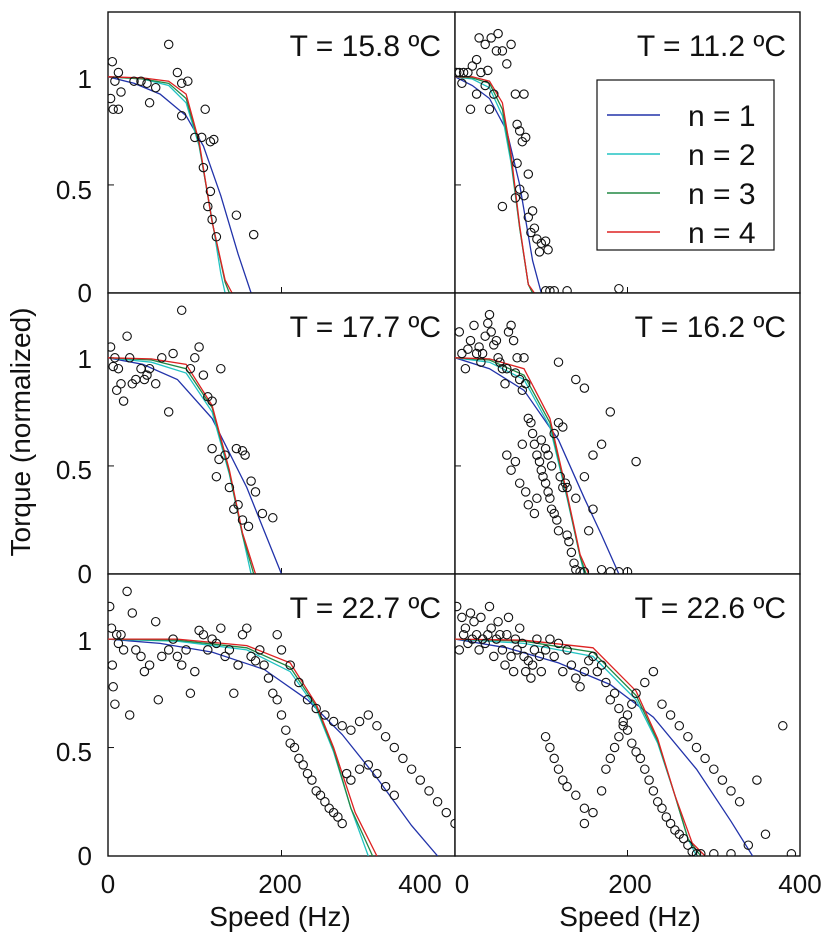 The height and width of the screenshot is (942, 830). What do you see at coordinates (85, 293) in the screenshot?
I see `y-tick-0-top: 0` at bounding box center [85, 293].